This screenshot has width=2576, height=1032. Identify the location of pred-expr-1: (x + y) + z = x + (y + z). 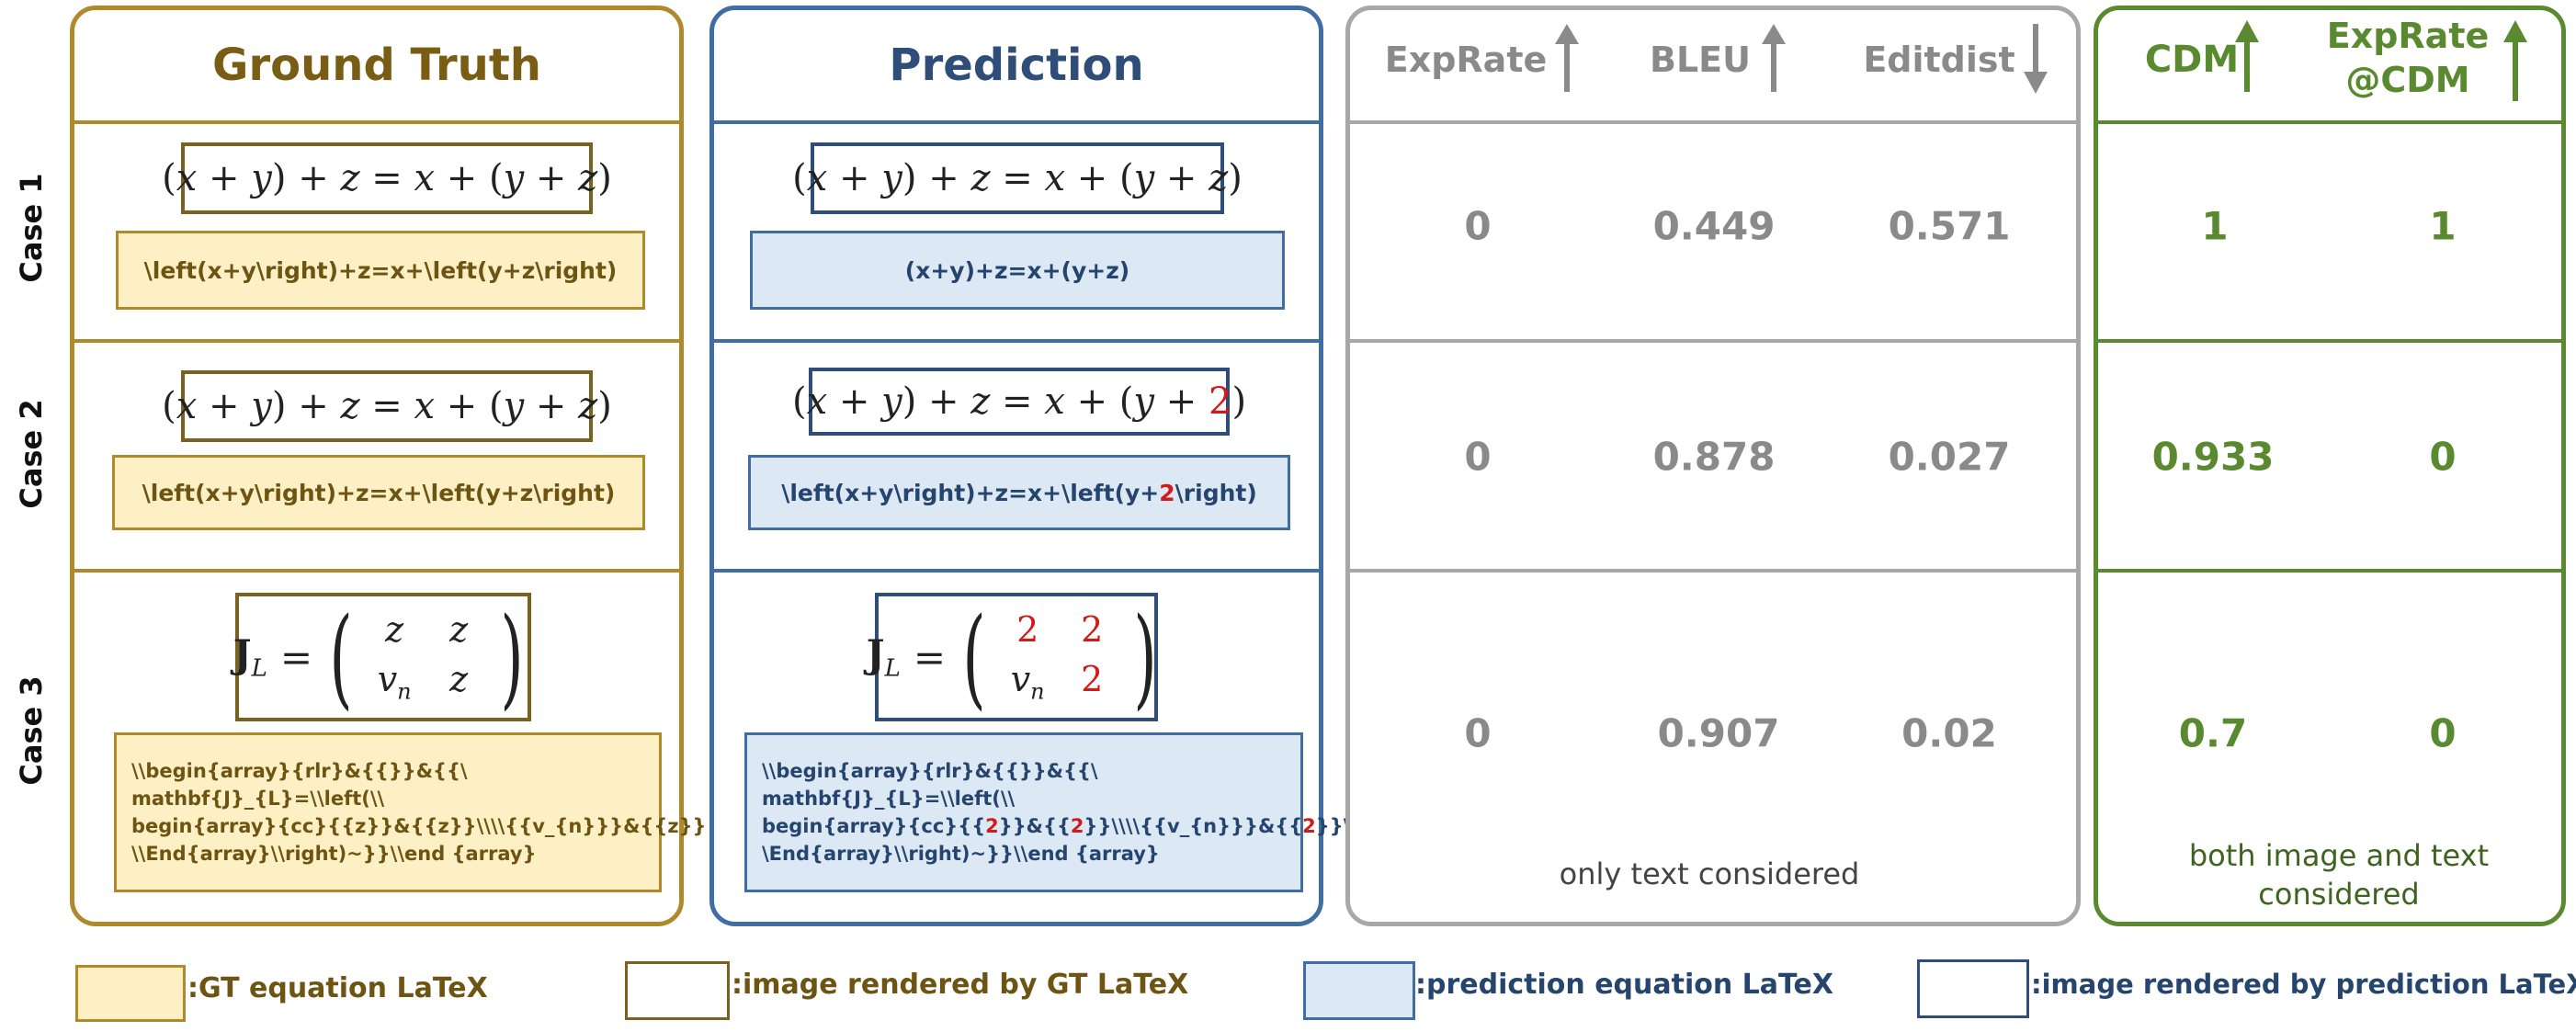
(1018, 178).